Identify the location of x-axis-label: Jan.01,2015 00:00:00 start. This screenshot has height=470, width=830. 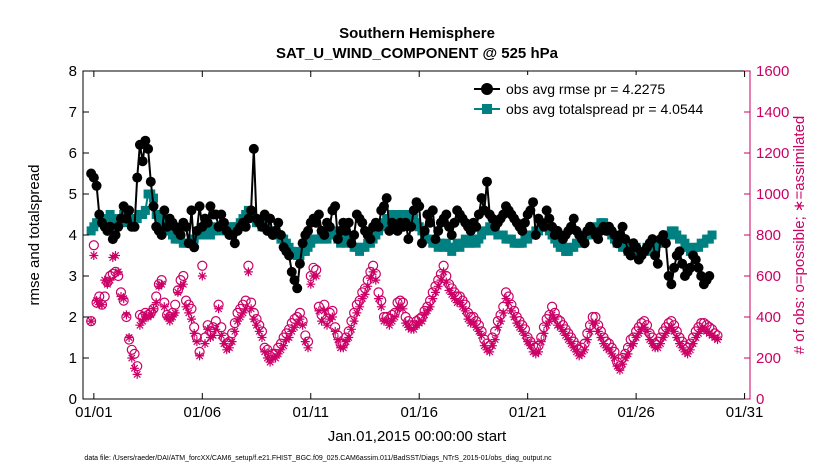
(417, 436).